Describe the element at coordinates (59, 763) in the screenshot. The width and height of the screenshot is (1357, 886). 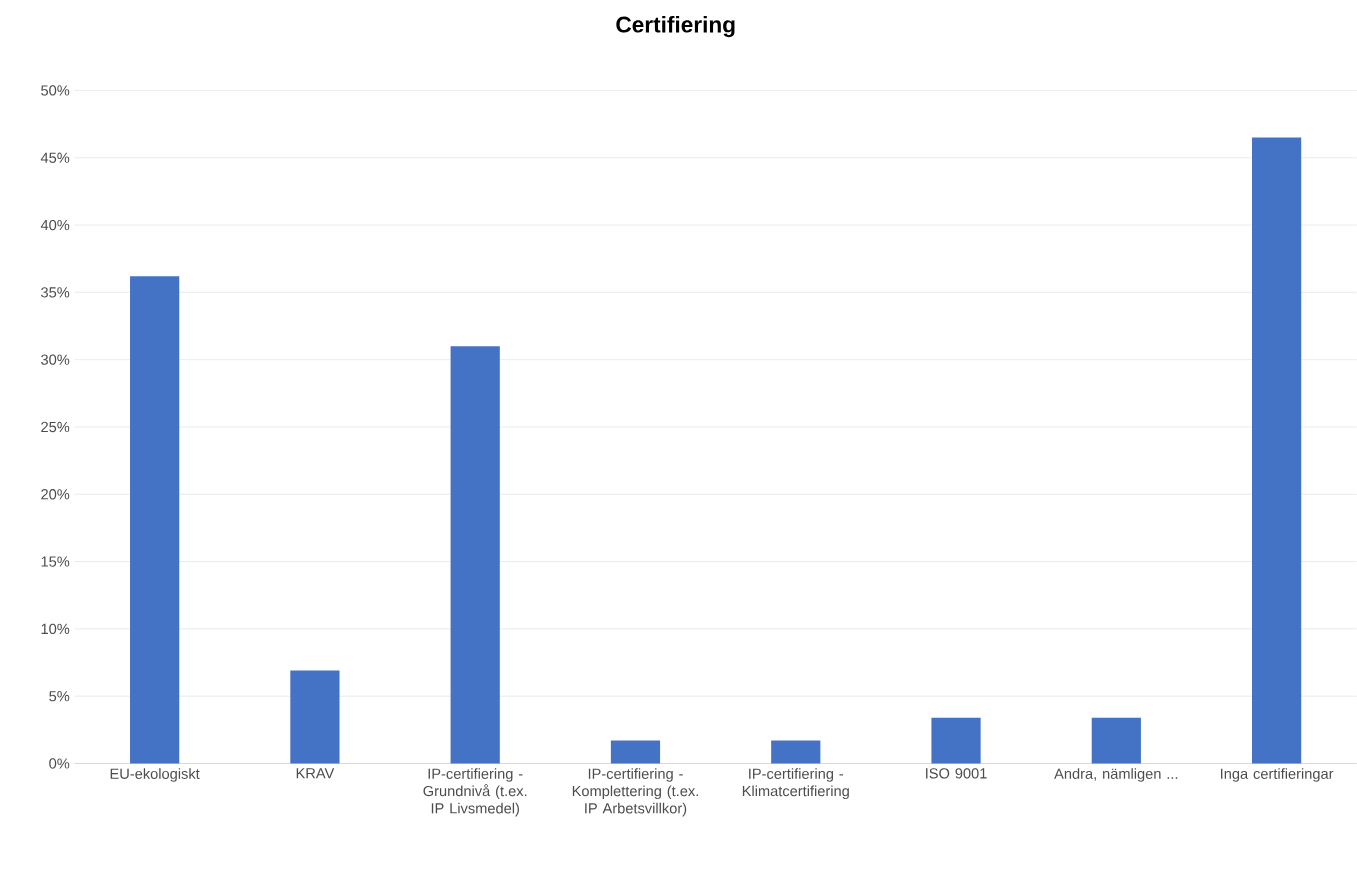
I see `y-tick-label: 0%` at that location.